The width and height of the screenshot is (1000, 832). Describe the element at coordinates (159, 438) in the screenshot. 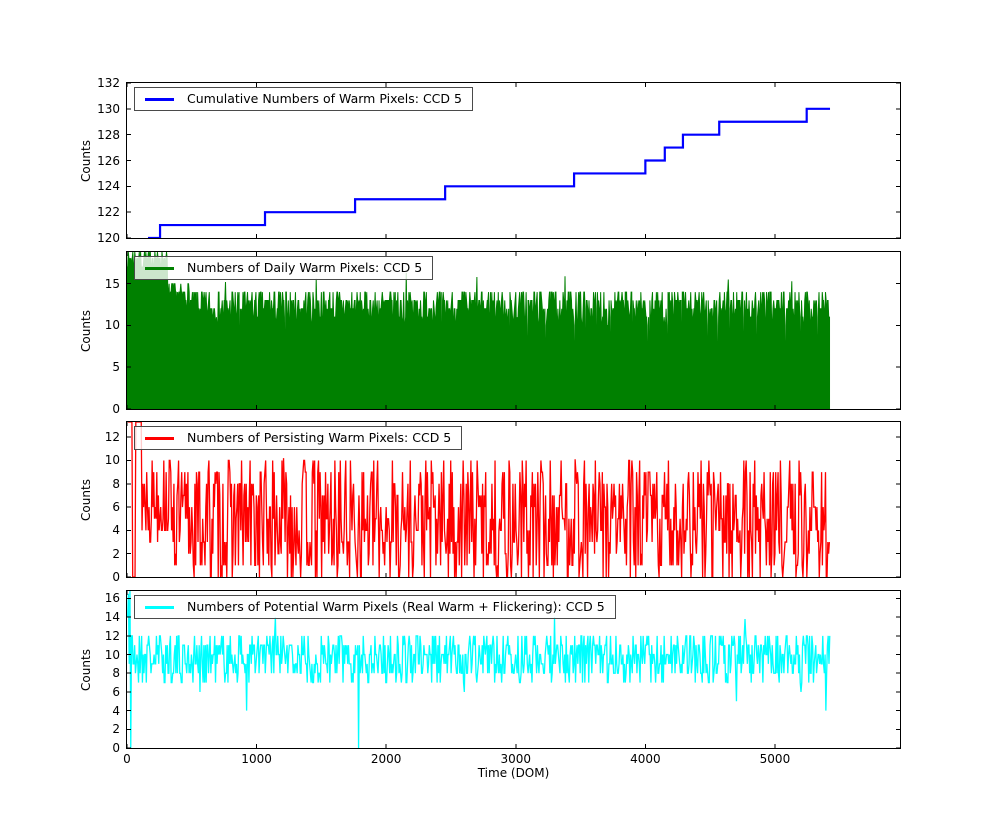

I see `legend-line-sample-persisting` at that location.